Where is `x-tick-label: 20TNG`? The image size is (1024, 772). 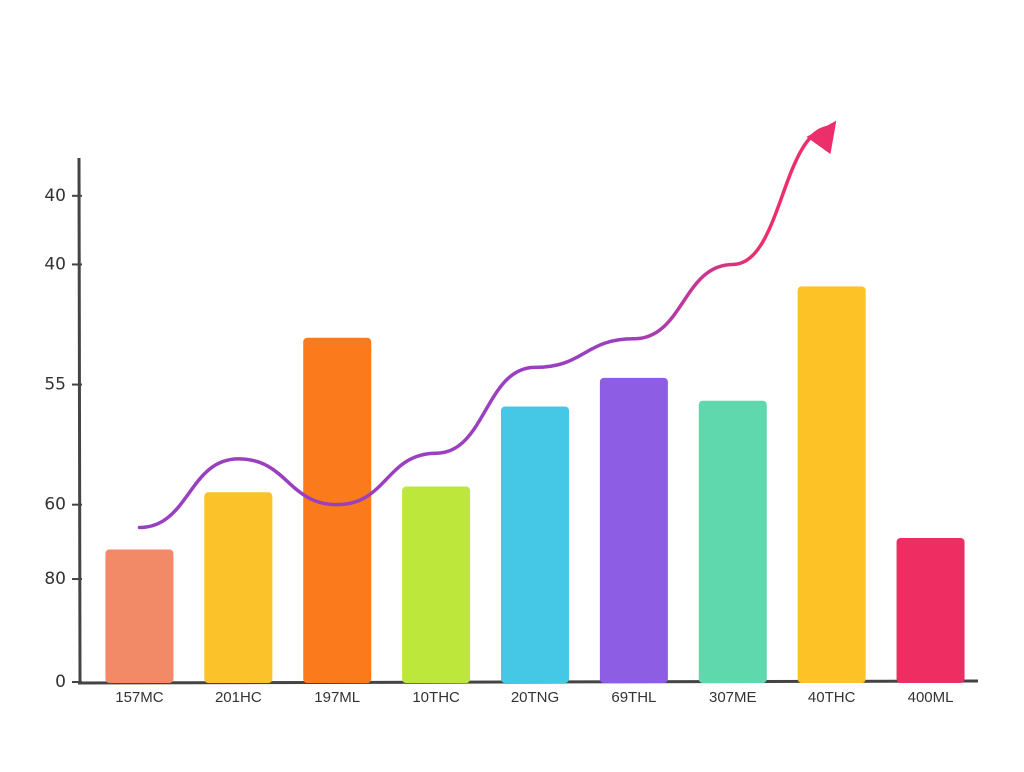 x-tick-label: 20TNG is located at coordinates (535, 697).